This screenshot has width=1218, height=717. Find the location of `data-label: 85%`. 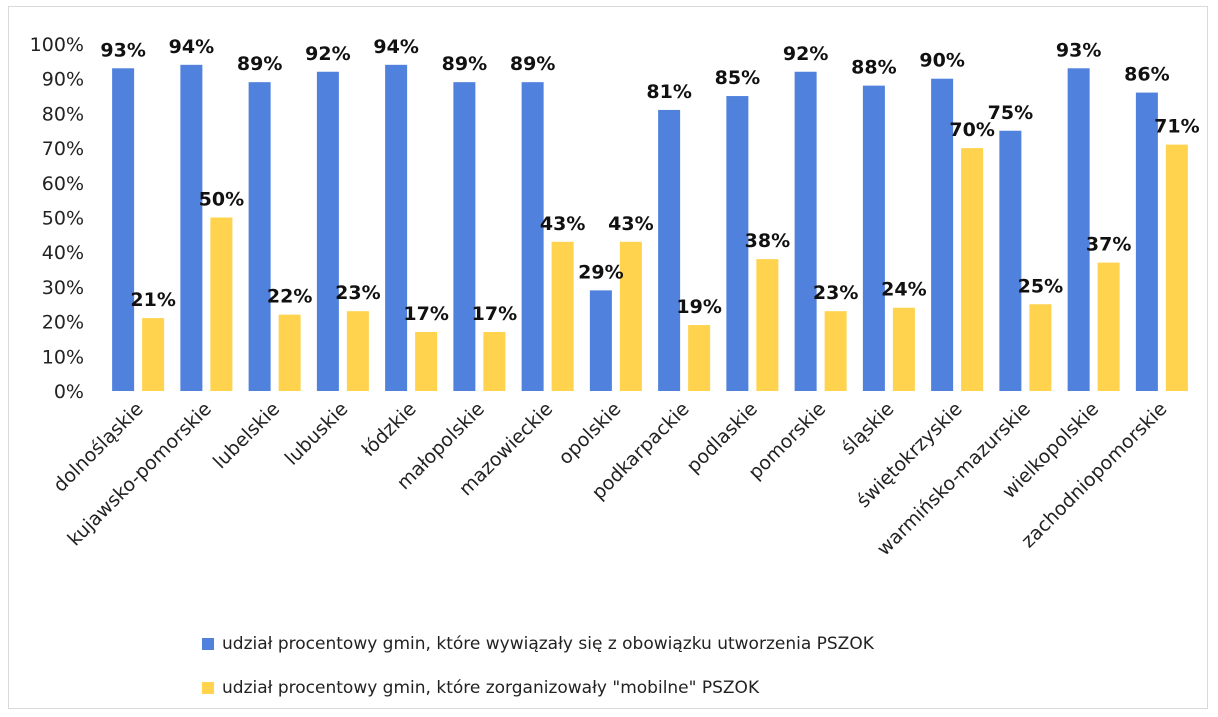

data-label: 85% is located at coordinates (737, 78).